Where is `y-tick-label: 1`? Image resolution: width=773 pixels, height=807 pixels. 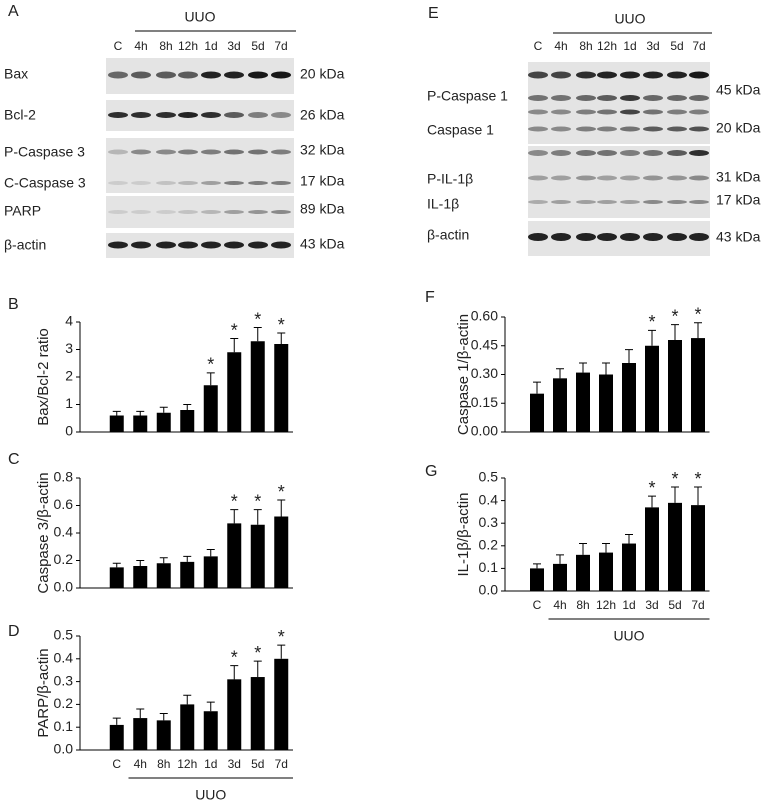 y-tick-label: 1 is located at coordinates (69, 403).